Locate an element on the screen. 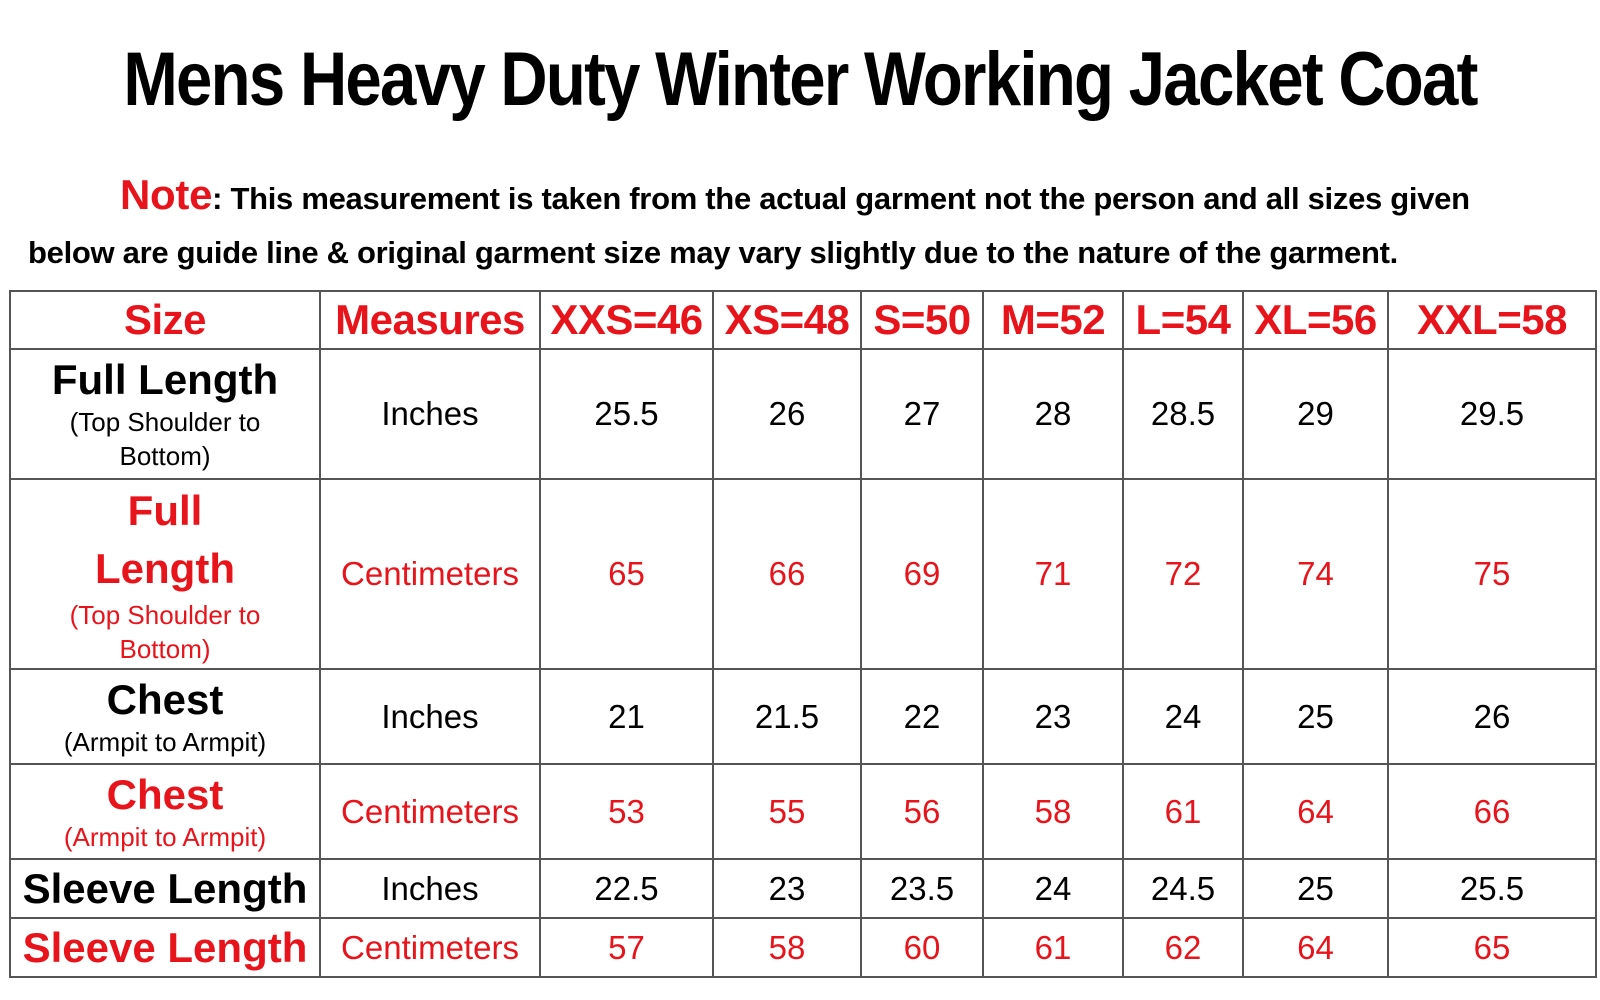  value-cell: 75 is located at coordinates (1492, 574).